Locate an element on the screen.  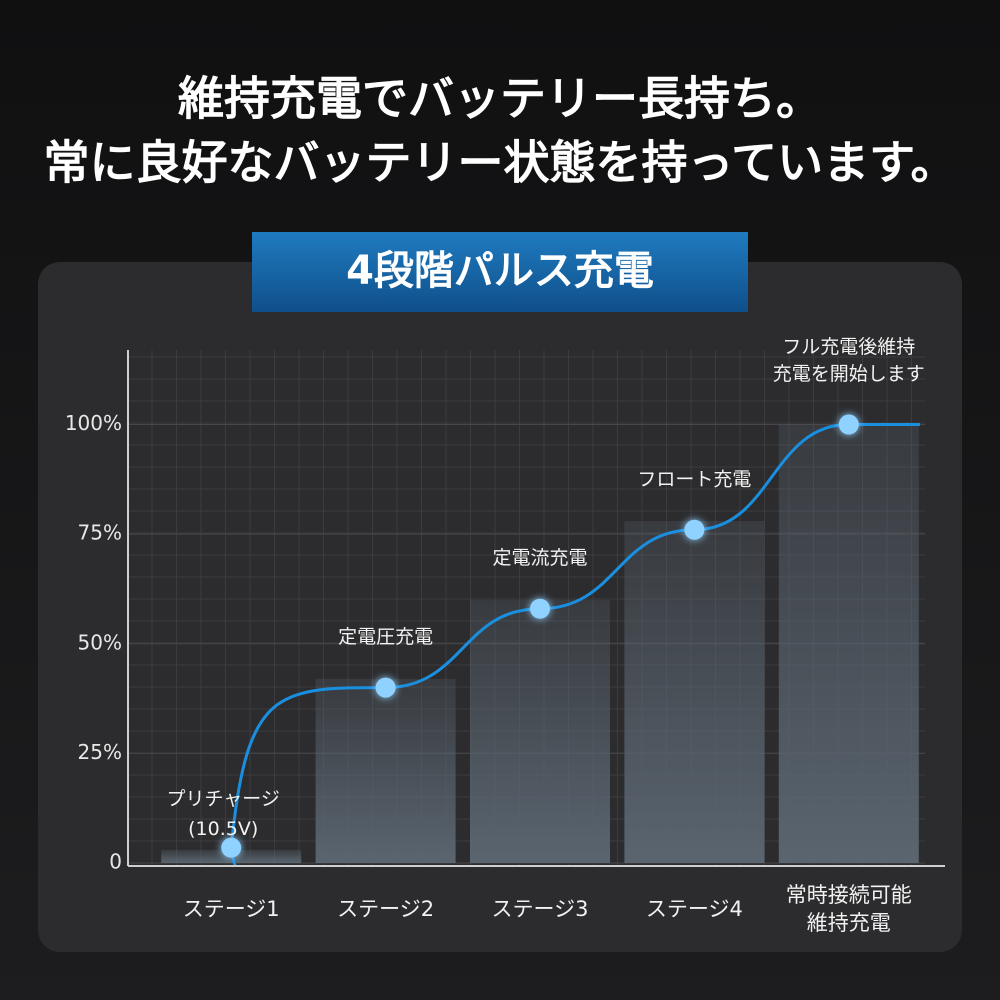
x-tick-label: ステージ4 is located at coordinates (694, 909).